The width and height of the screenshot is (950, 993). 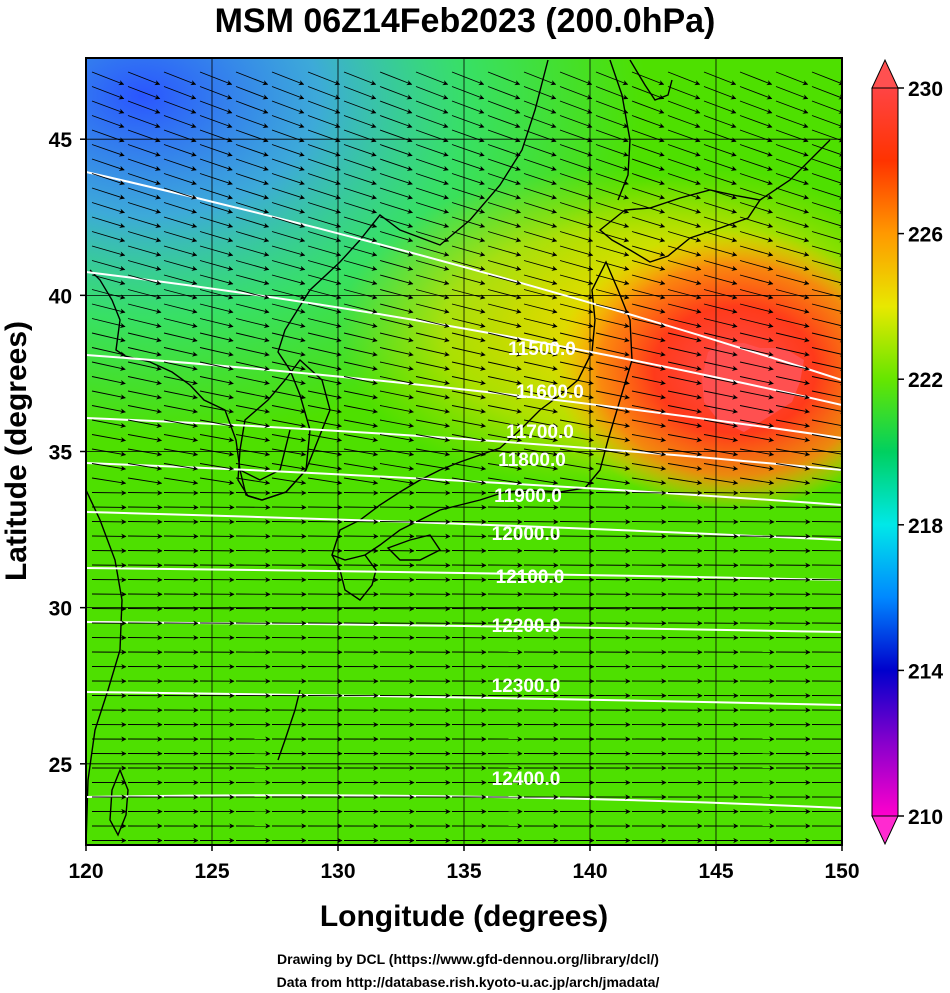 What do you see at coordinates (463, 871) in the screenshot?
I see `x-tick-label: 135` at bounding box center [463, 871].